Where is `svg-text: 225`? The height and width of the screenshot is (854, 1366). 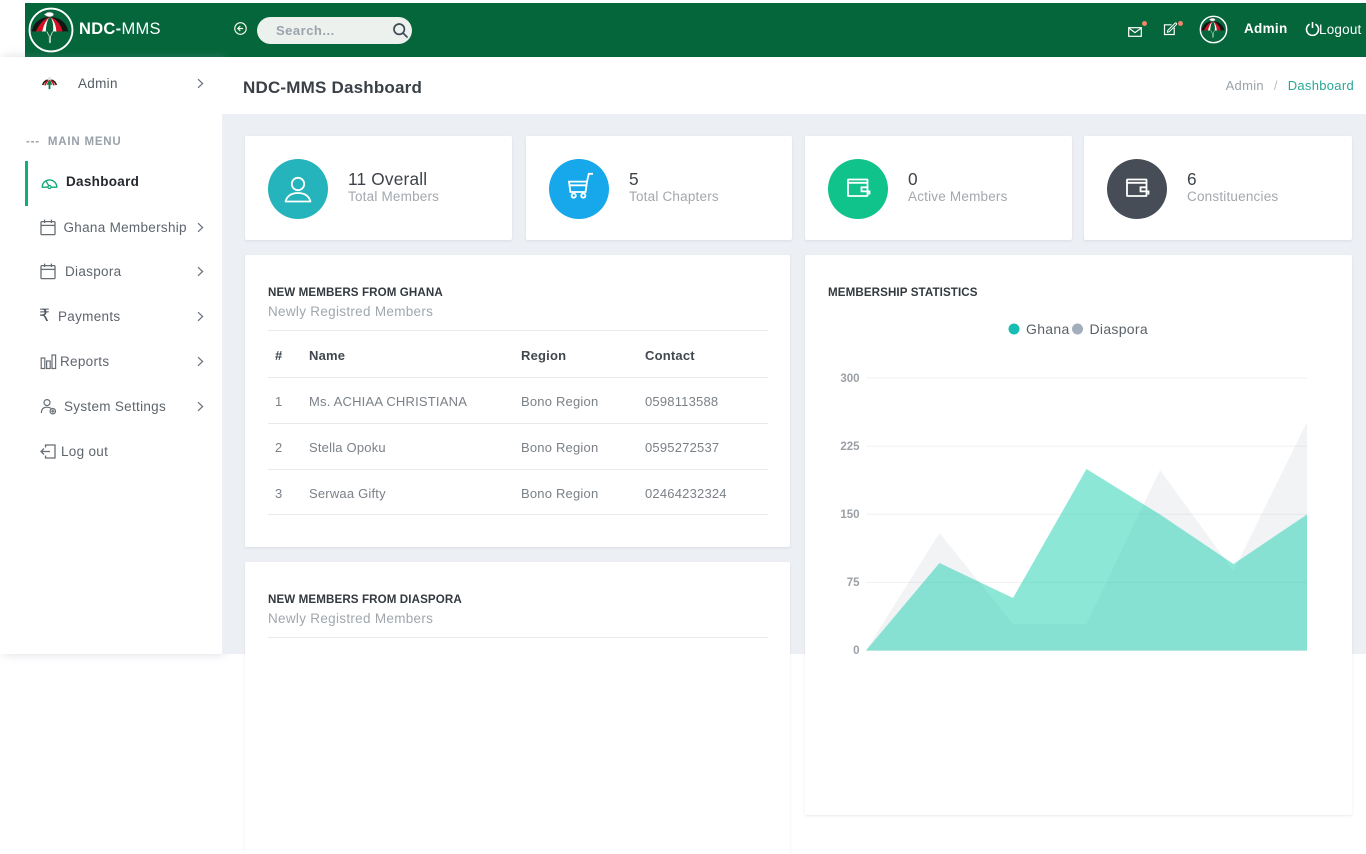 svg-text: 225 is located at coordinates (850, 447).